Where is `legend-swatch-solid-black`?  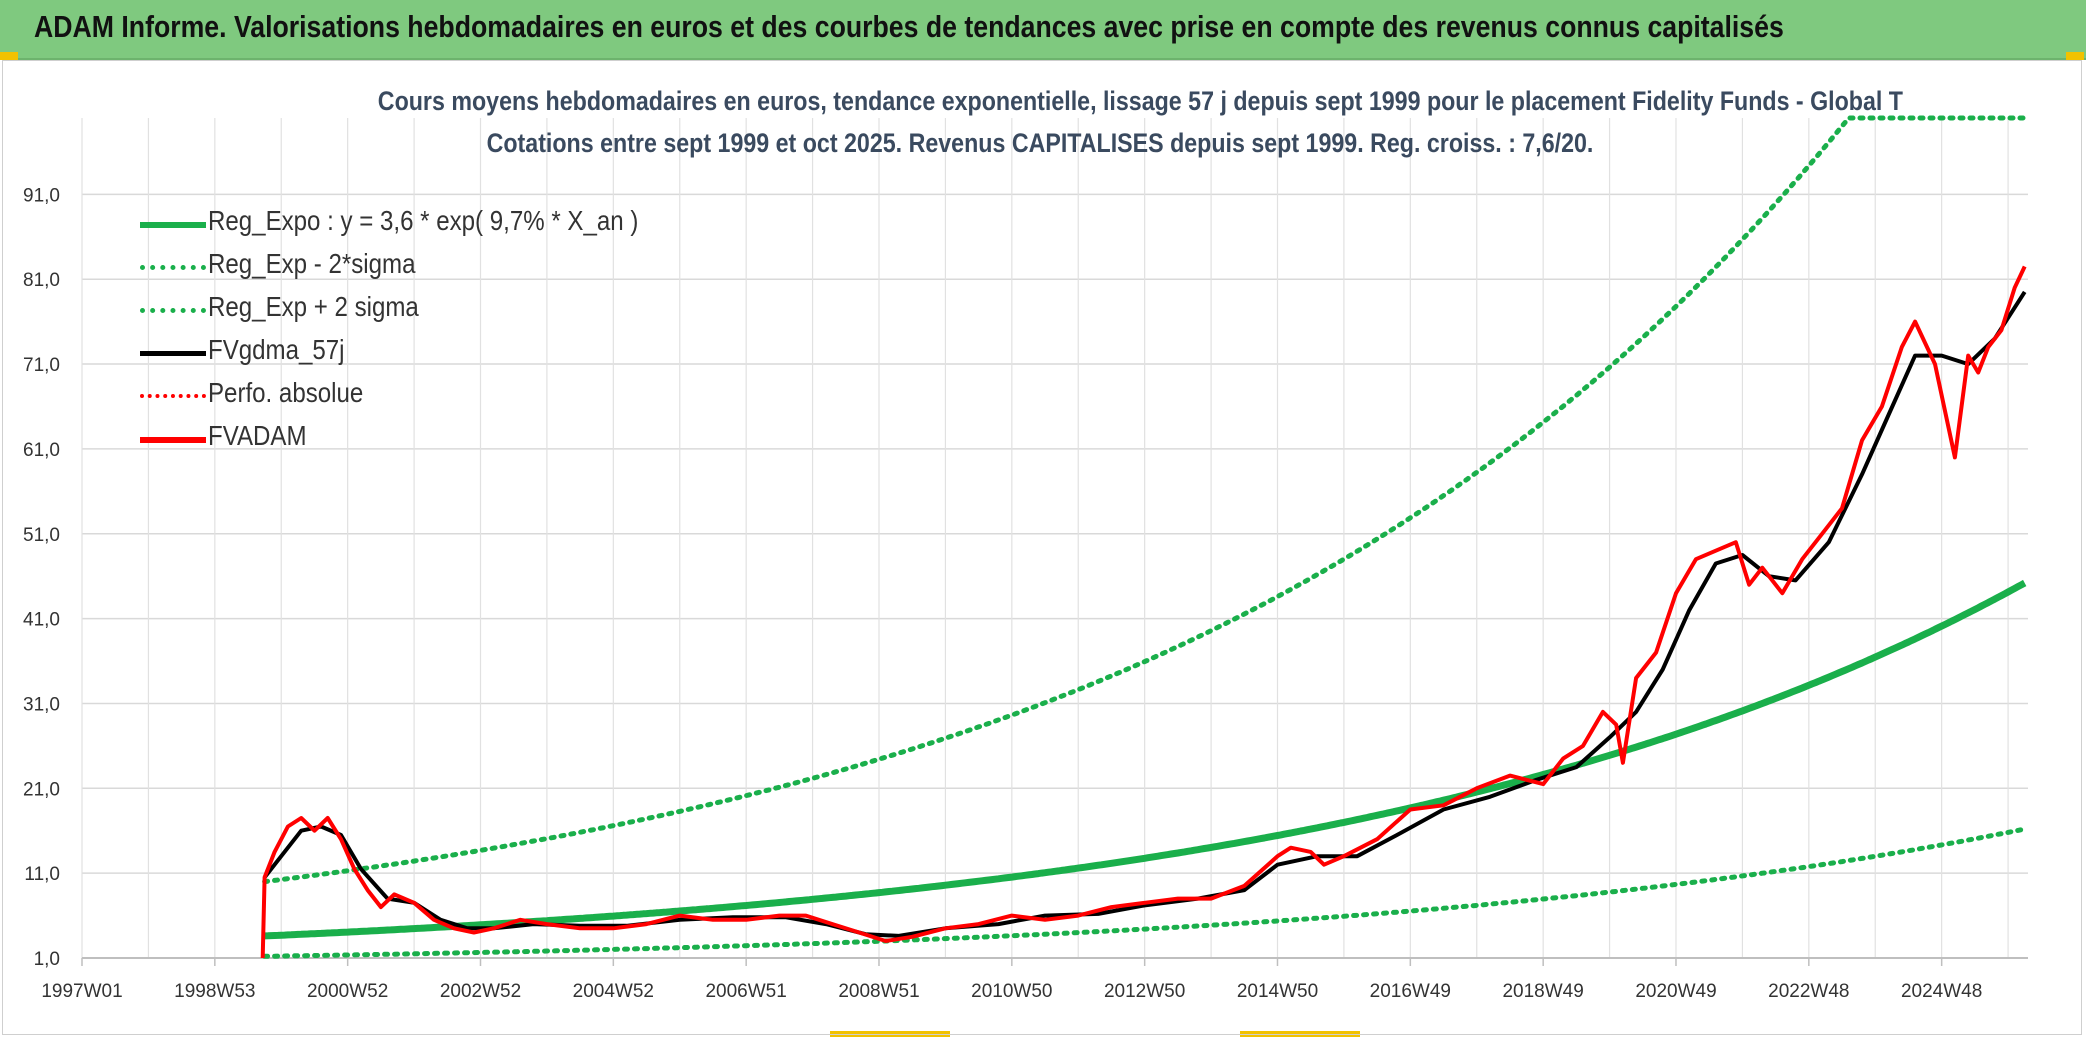
legend-swatch-solid-black is located at coordinates (173, 353).